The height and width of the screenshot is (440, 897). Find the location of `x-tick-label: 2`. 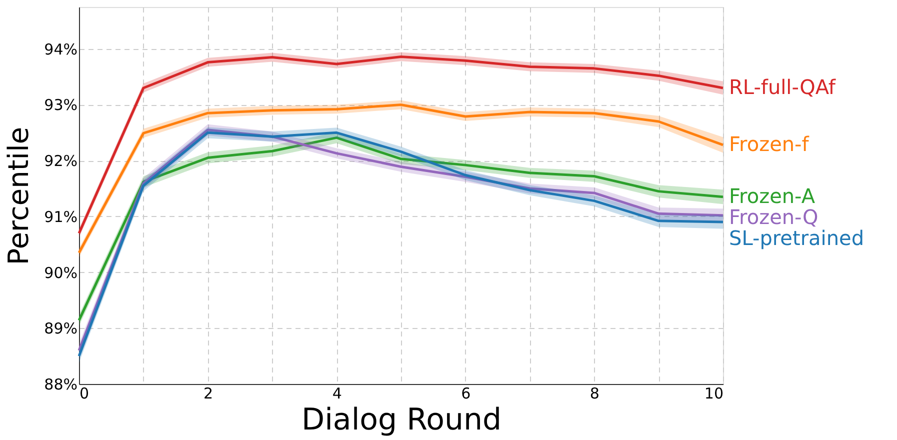

x-tick-label: 2 is located at coordinates (209, 393).